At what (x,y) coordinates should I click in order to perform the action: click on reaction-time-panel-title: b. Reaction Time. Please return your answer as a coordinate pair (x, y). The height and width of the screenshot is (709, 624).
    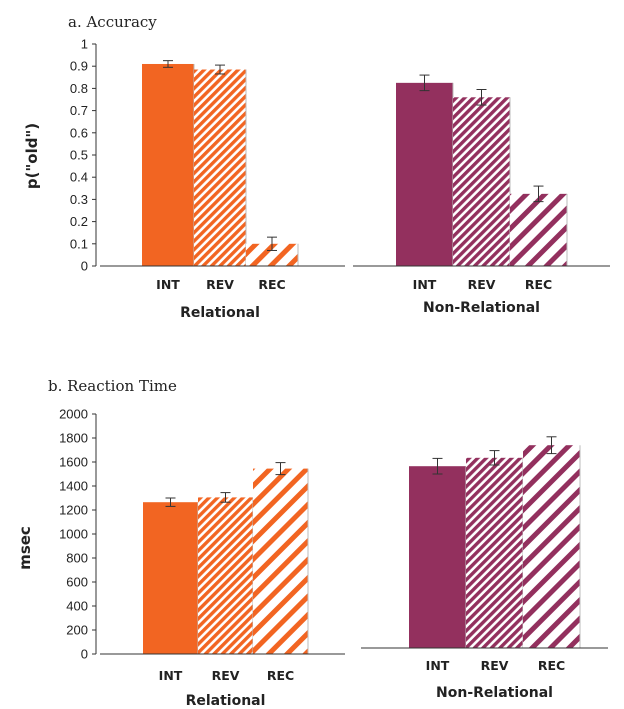
    Looking at the image, I should click on (112, 386).